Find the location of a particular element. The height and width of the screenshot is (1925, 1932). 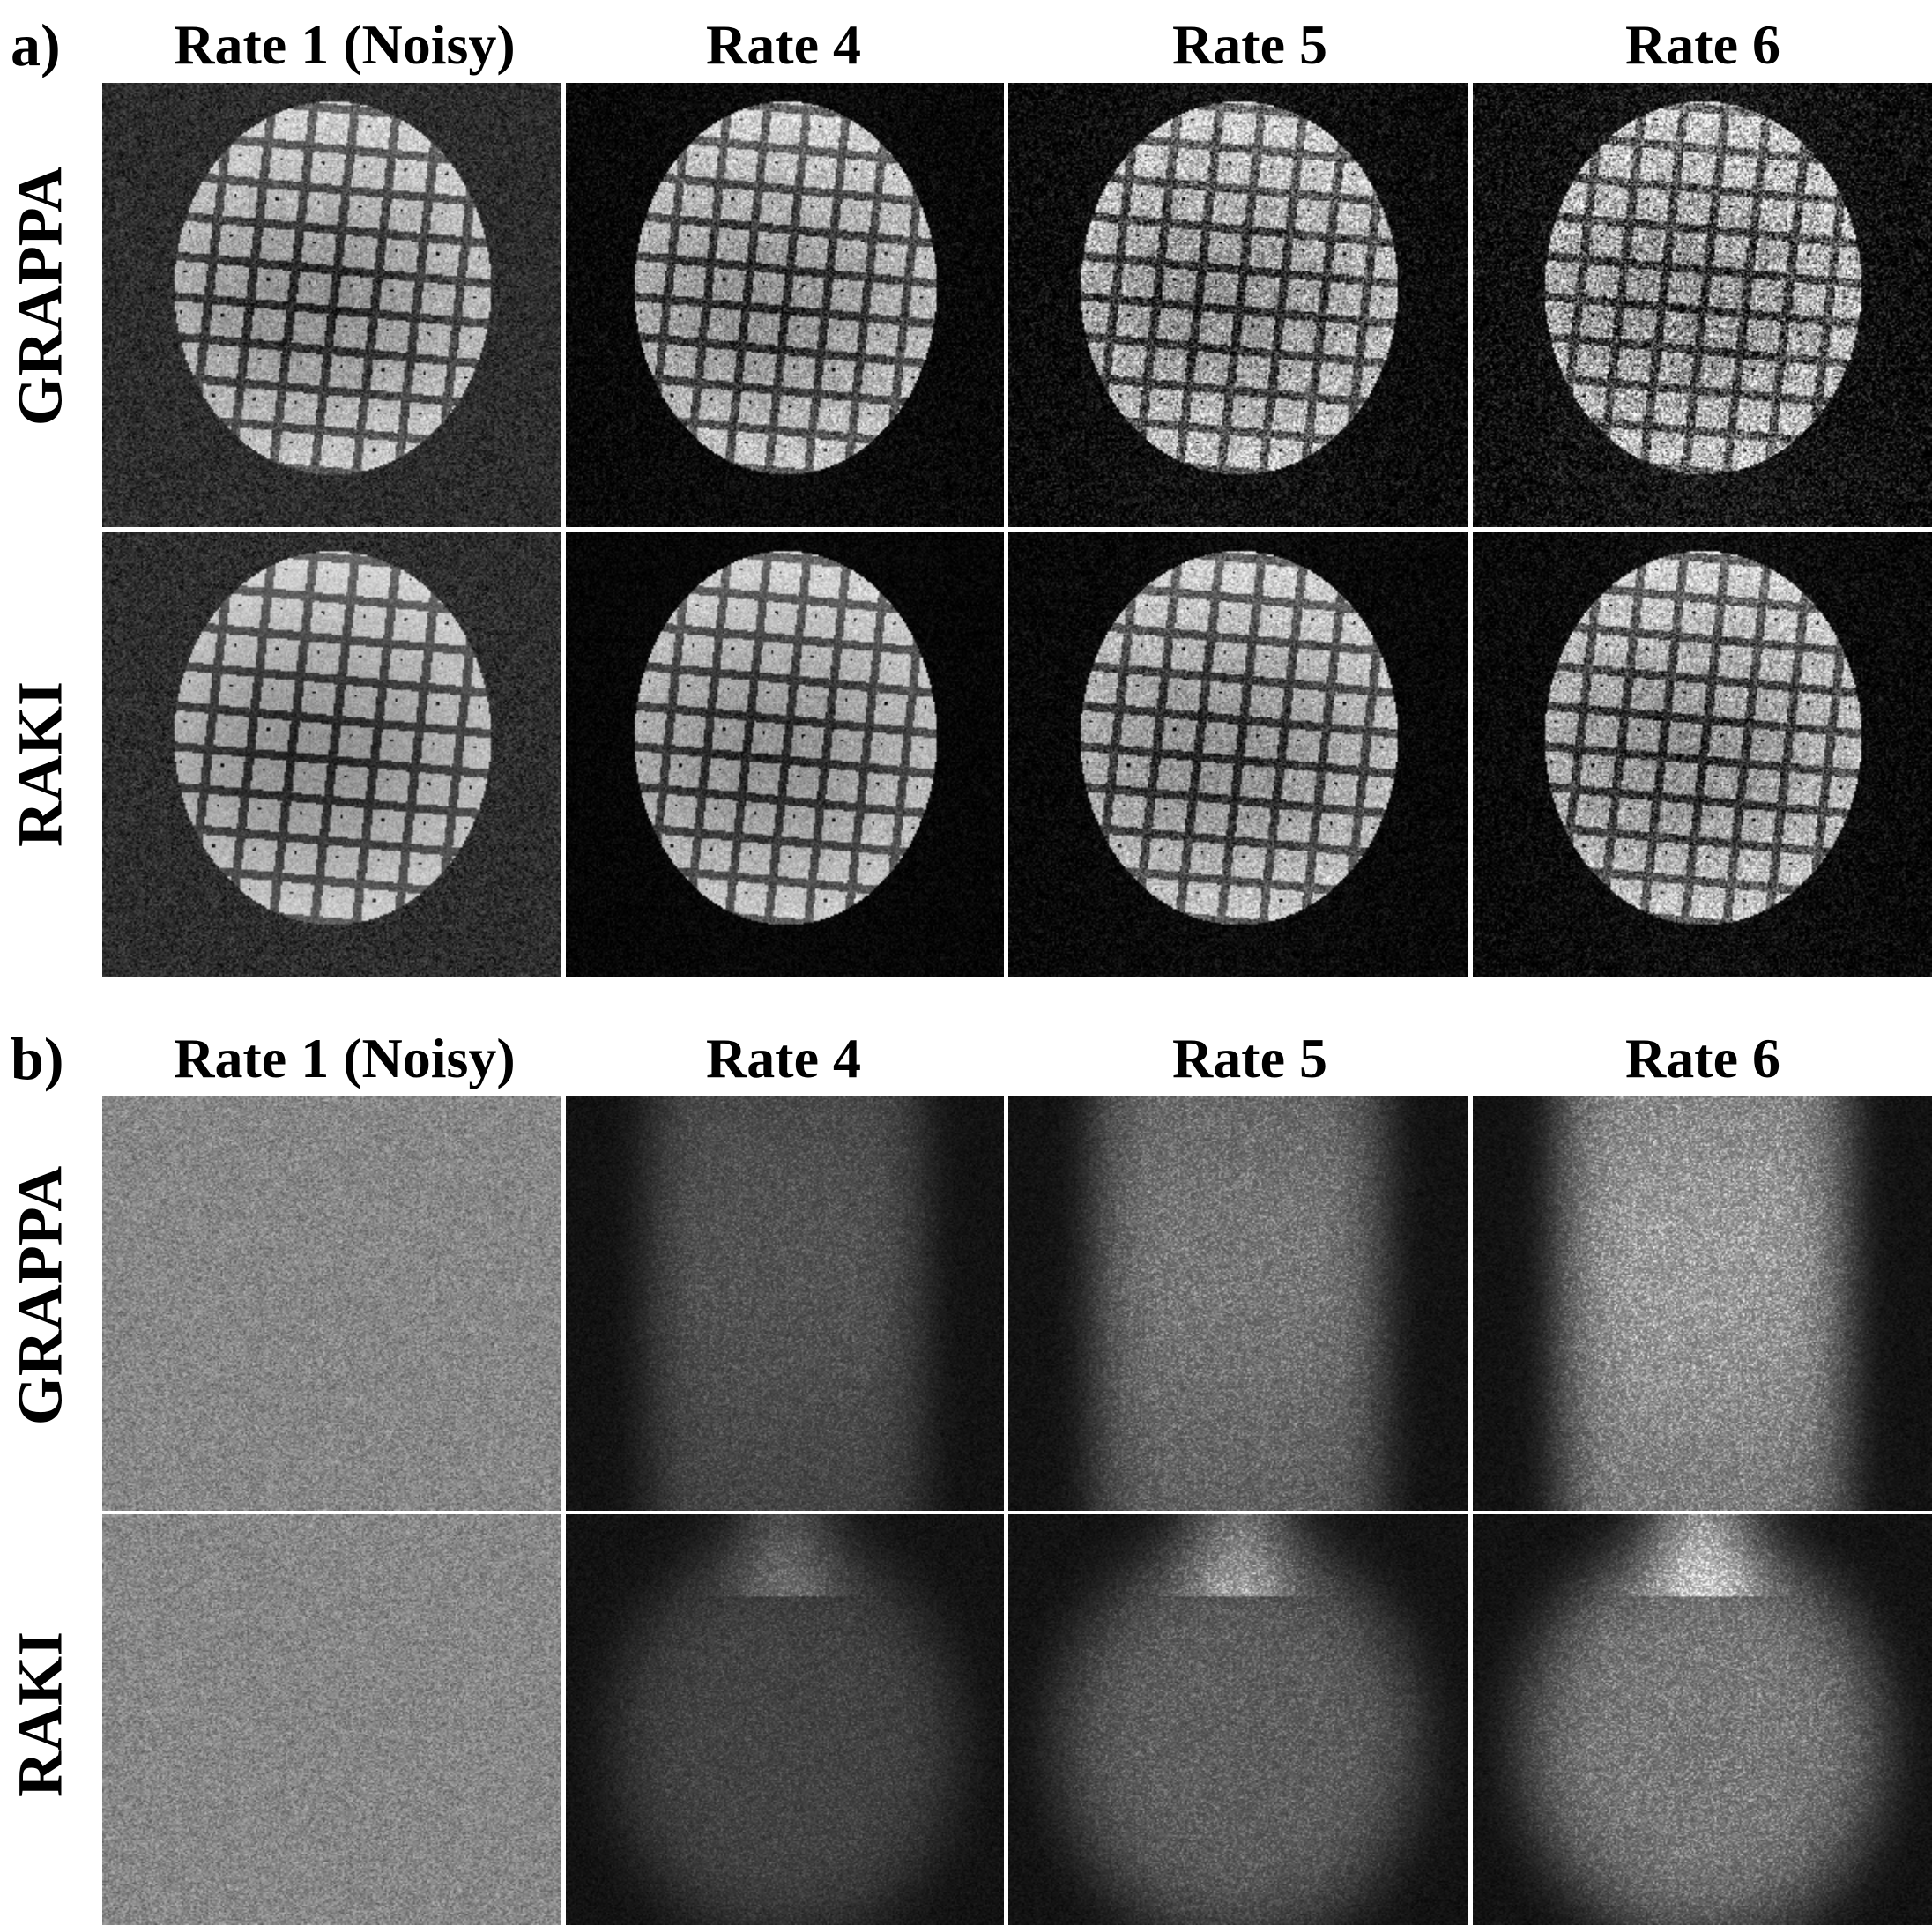

panel-a-raki-rate-6-image is located at coordinates (1702, 754).